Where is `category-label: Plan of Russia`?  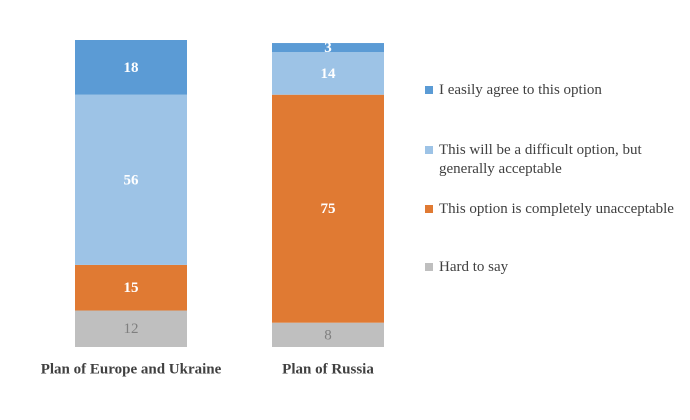
category-label: Plan of Russia is located at coordinates (328, 369).